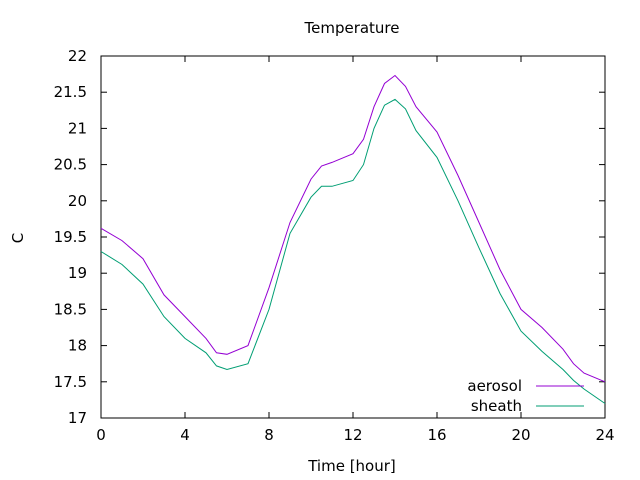 The image size is (640, 480). What do you see at coordinates (77, 201) in the screenshot?
I see `y-tick-label: 20` at bounding box center [77, 201].